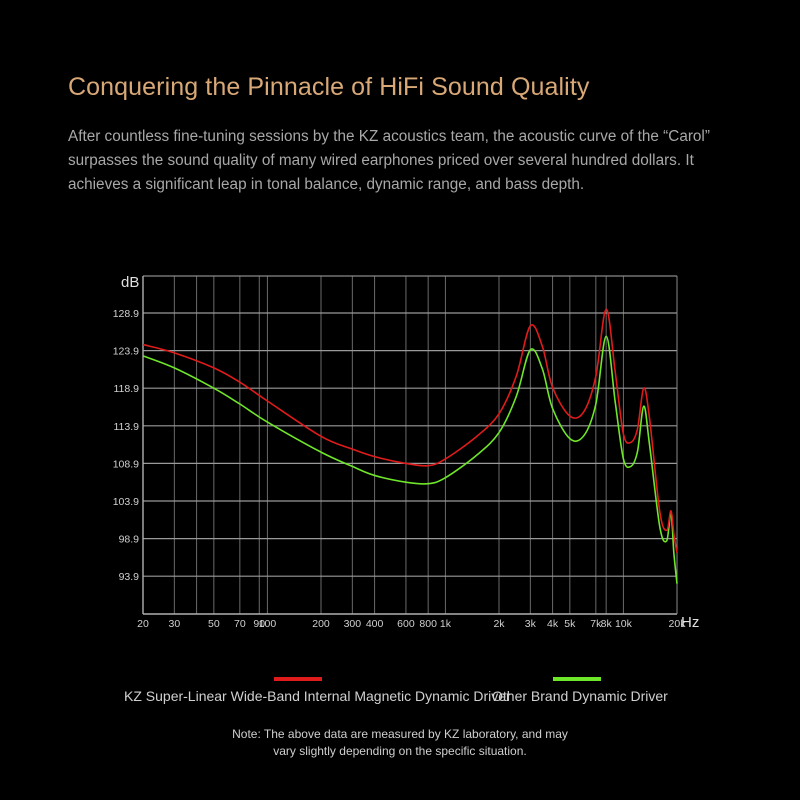  I want to click on svg-text: 90, so click(259, 624).